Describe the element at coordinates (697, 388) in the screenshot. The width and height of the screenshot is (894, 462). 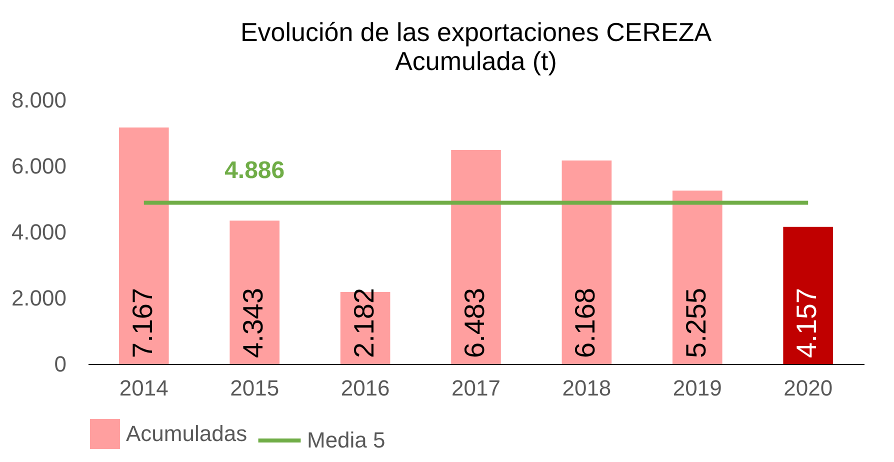
I see `x-tick-label: 2019` at that location.